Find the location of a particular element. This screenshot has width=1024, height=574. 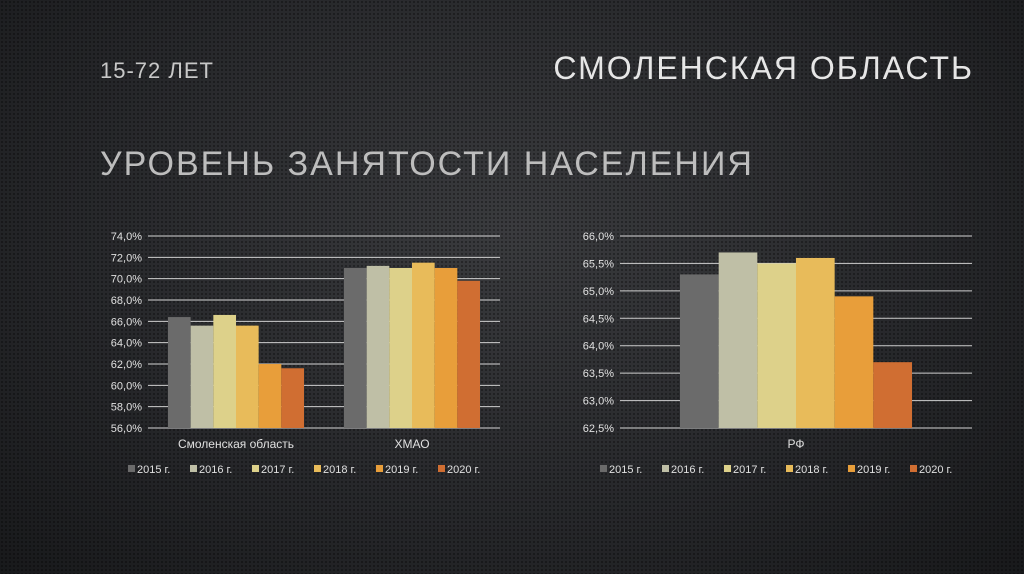

y-tick-label: 64,5% is located at coordinates (598, 319).